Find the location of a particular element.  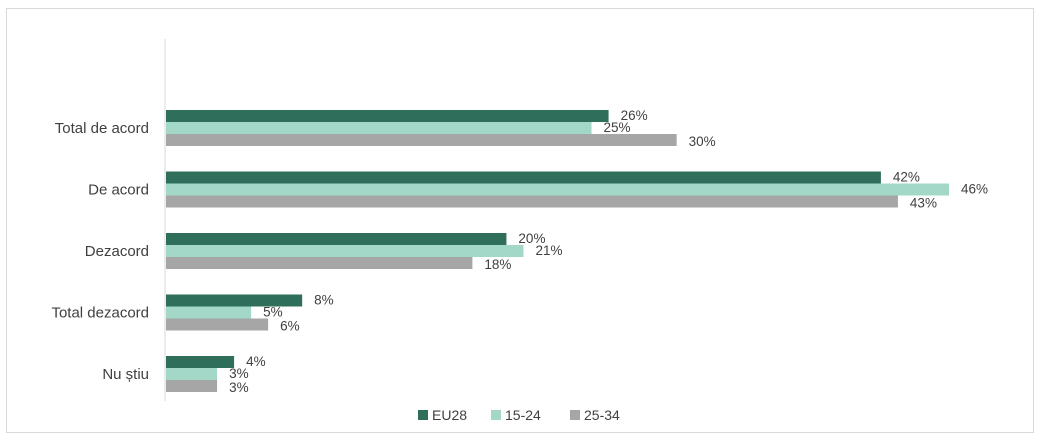

data-label: 21% is located at coordinates (548, 250).